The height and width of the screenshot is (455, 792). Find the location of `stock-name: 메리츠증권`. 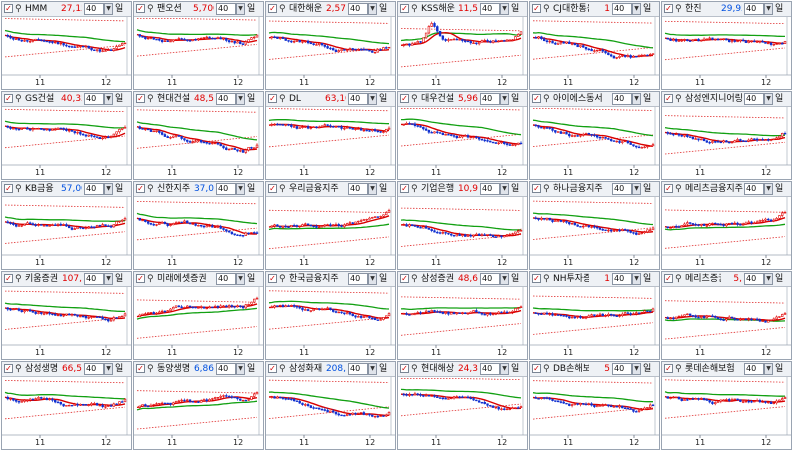

stock-name: 메리츠증권 is located at coordinates (703, 279).